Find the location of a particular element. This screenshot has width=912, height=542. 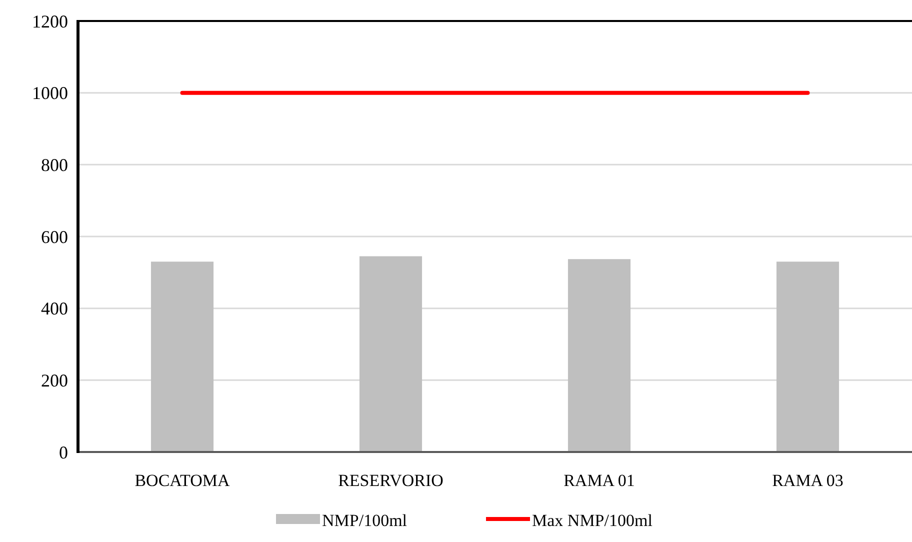

x-tick-label: RESERVORIO is located at coordinates (391, 480).